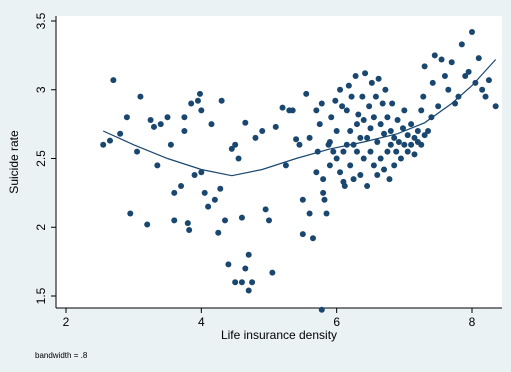  I want to click on y-tick-label: 2, so click(41, 227).